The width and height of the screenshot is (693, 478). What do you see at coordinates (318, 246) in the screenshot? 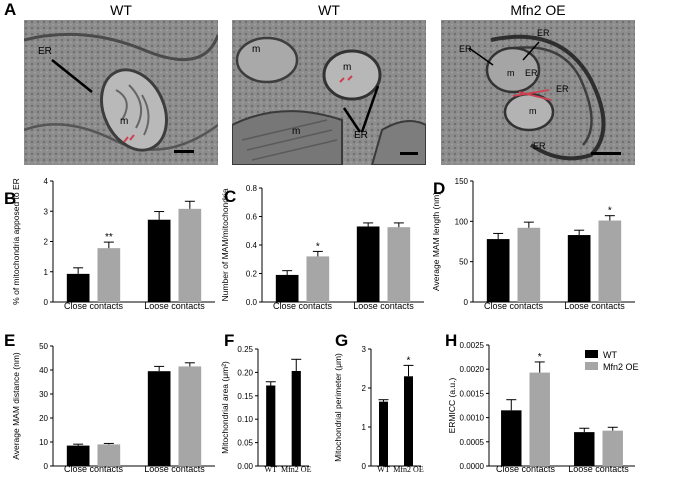
I see `chart-c-significance: *` at bounding box center [318, 246].